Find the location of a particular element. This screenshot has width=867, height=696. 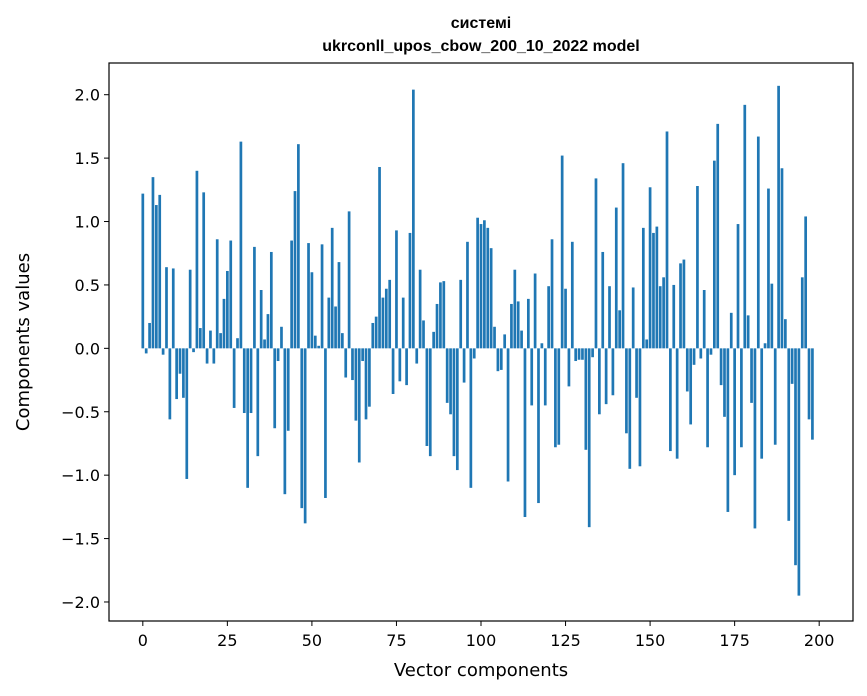

x-tick-label: 200 is located at coordinates (819, 640).